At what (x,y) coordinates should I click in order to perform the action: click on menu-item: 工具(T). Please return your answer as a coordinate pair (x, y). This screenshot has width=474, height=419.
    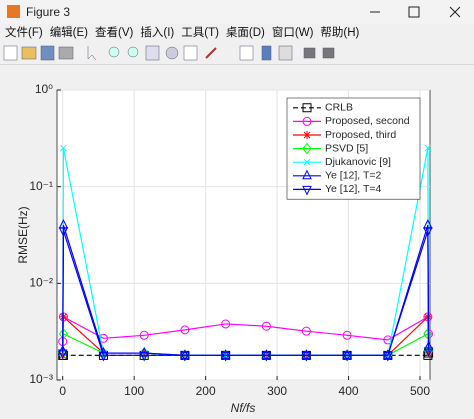
    Looking at the image, I should click on (200, 33).